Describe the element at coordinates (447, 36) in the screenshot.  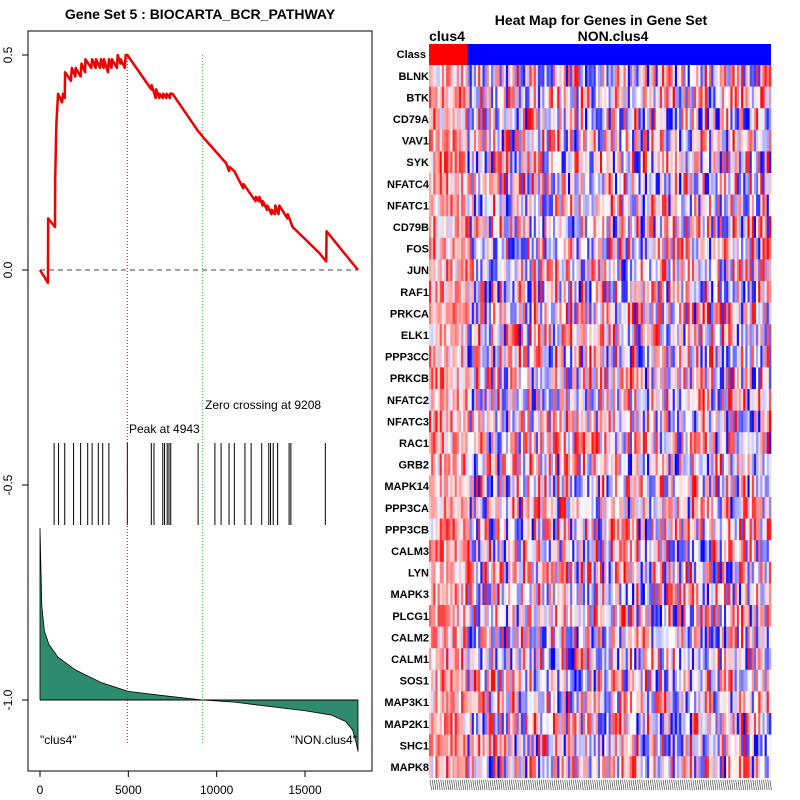
I see `class-label-clus4: clus4` at that location.